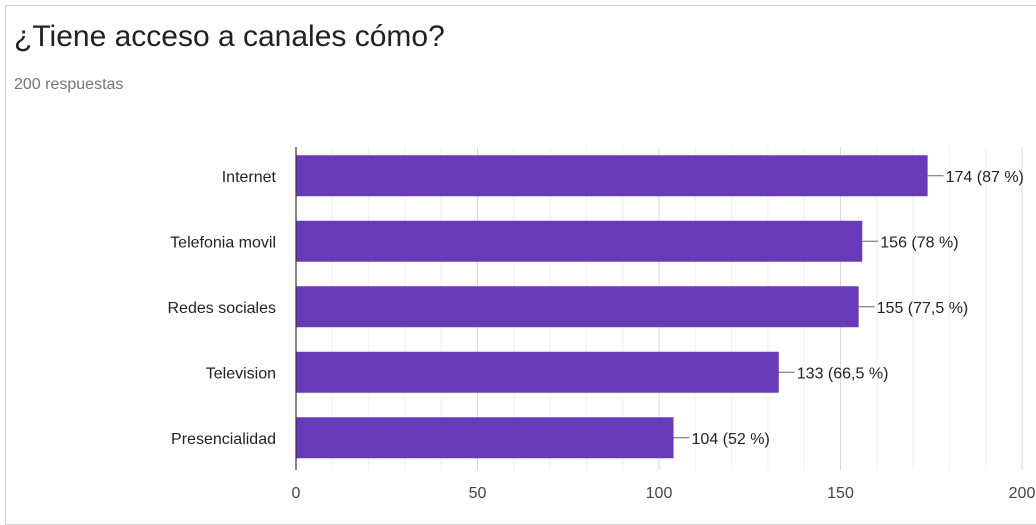  I want to click on x-tick-label: 50, so click(478, 493).